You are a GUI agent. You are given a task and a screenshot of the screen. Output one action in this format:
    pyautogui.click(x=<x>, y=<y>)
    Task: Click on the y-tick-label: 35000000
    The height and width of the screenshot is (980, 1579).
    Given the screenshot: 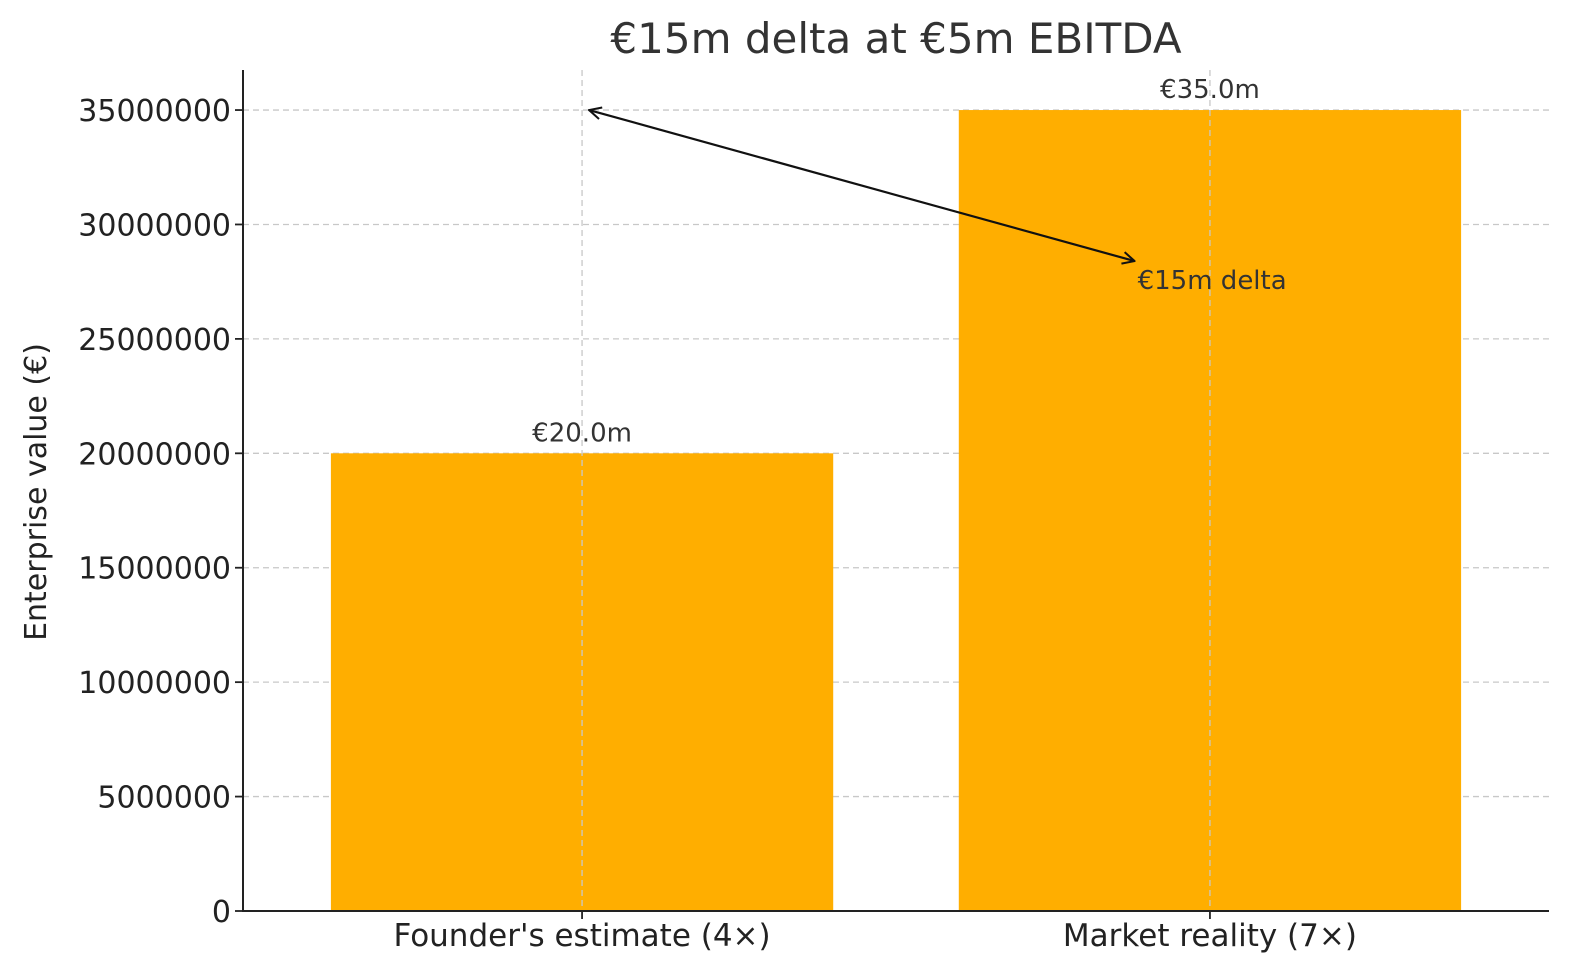 What is the action you would take?
    pyautogui.click(x=154, y=111)
    